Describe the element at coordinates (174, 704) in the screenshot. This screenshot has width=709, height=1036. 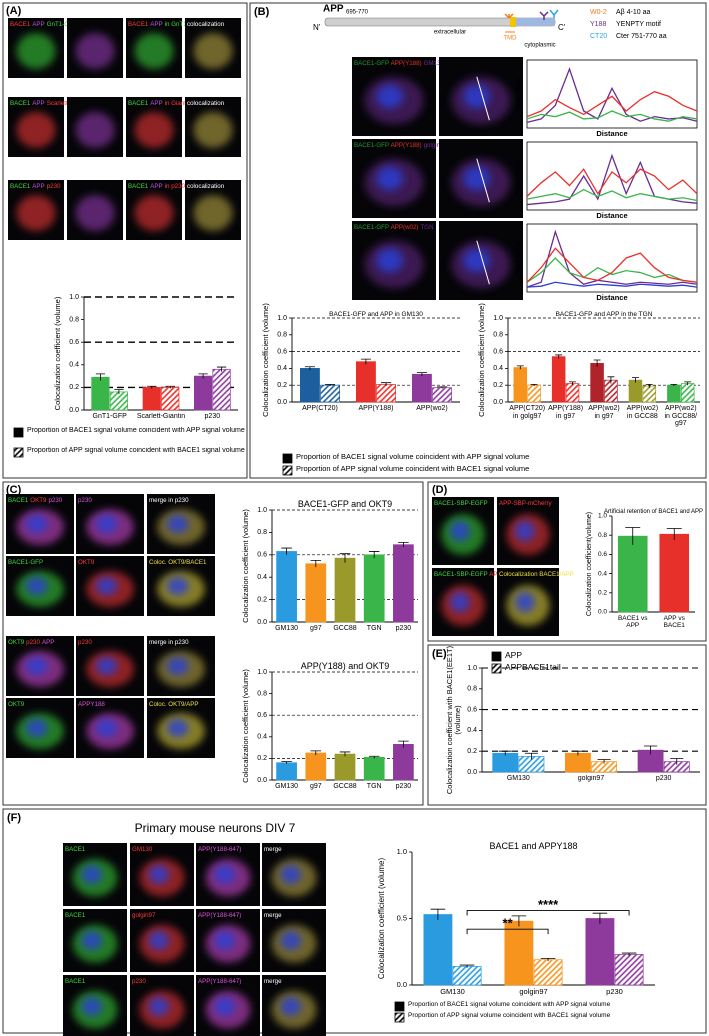
I see `label-part: Coloc. OKT9/APP` at that location.